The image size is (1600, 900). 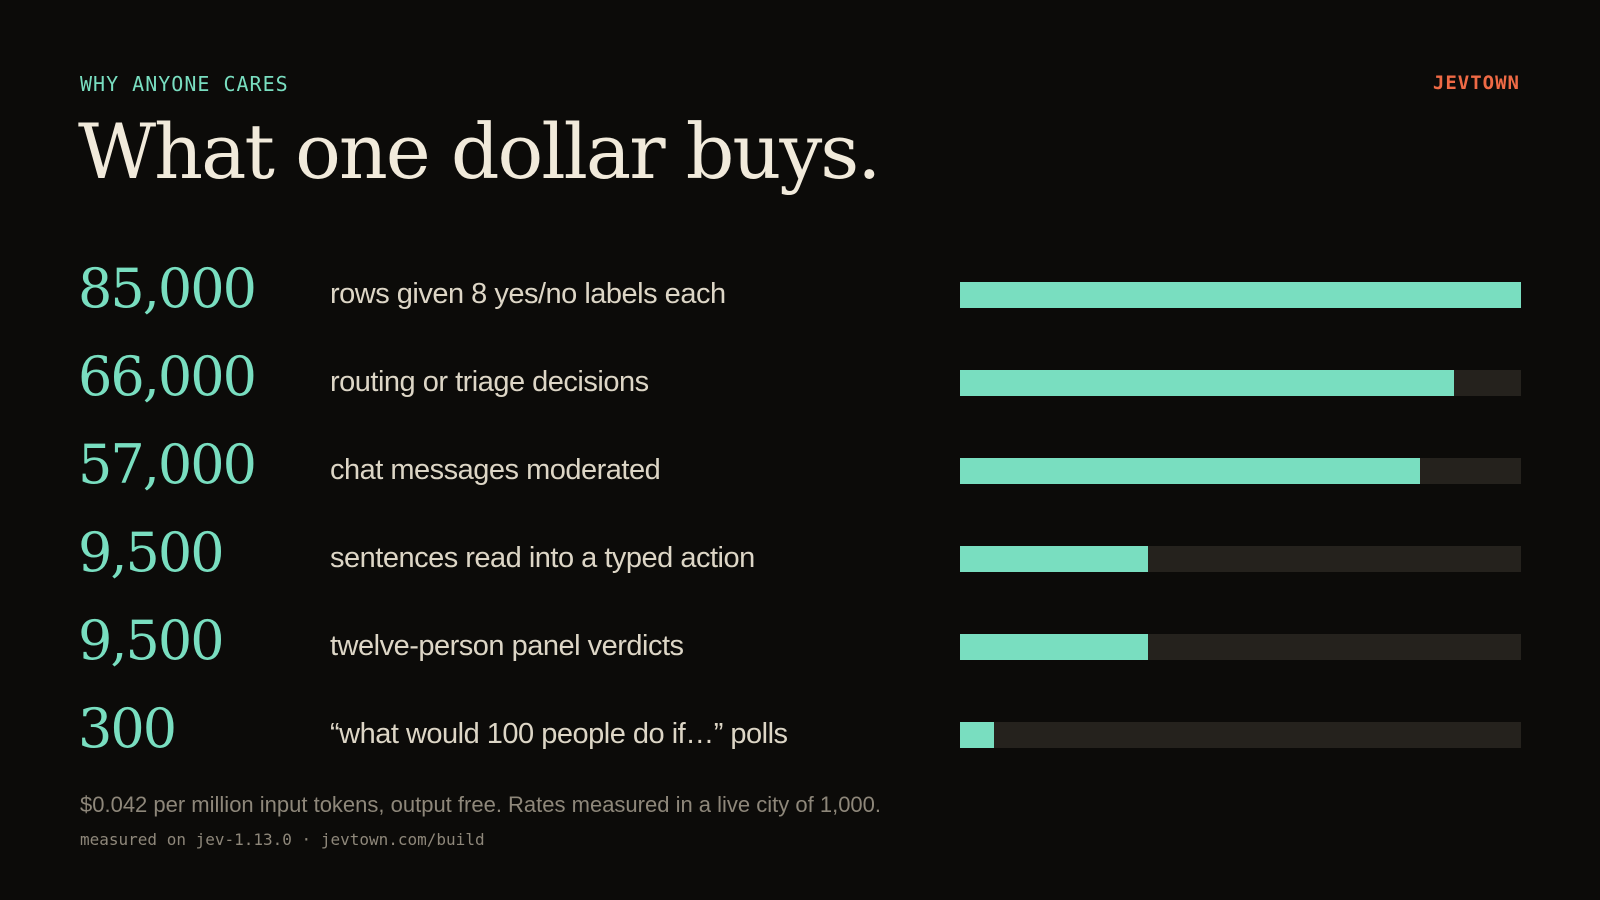 What do you see at coordinates (800, 477) in the screenshot?
I see `chart-row: 57,000 chat messages moderated` at bounding box center [800, 477].